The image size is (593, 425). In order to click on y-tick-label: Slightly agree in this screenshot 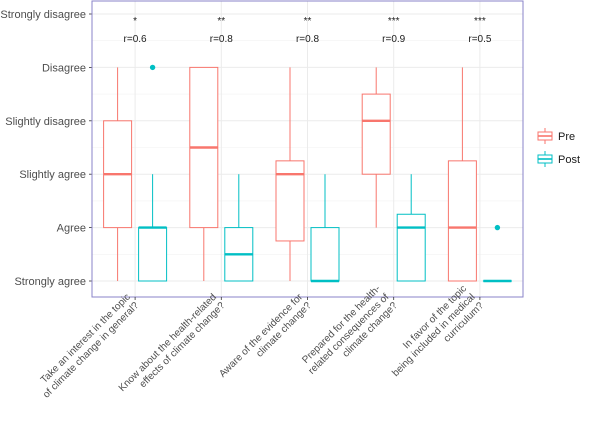, I will do `click(52, 175)`.